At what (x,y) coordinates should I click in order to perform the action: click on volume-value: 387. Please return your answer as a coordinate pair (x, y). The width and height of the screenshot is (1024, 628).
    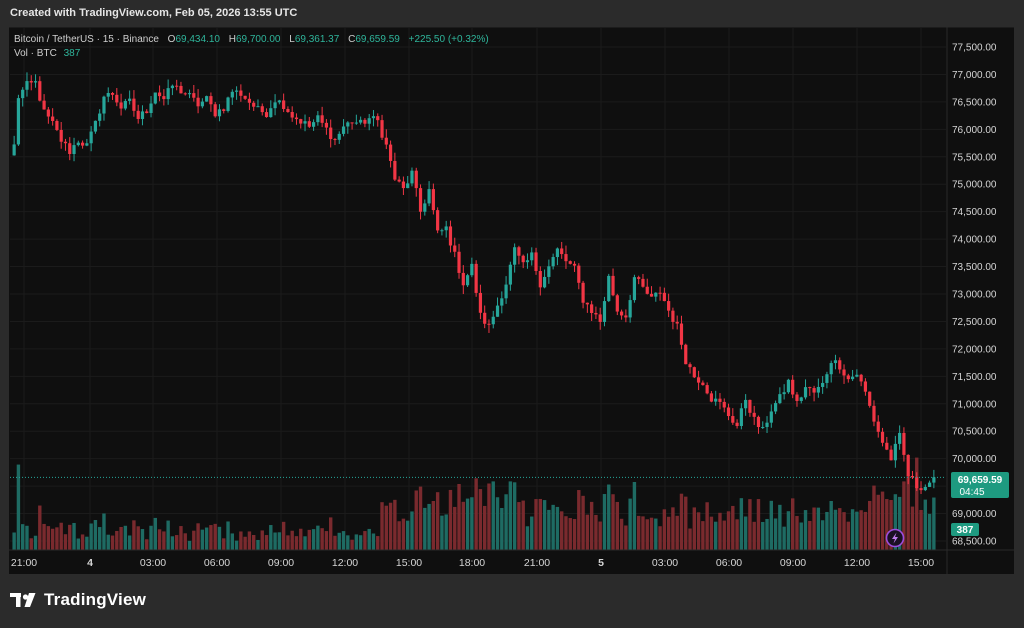
    Looking at the image, I should click on (72, 53).